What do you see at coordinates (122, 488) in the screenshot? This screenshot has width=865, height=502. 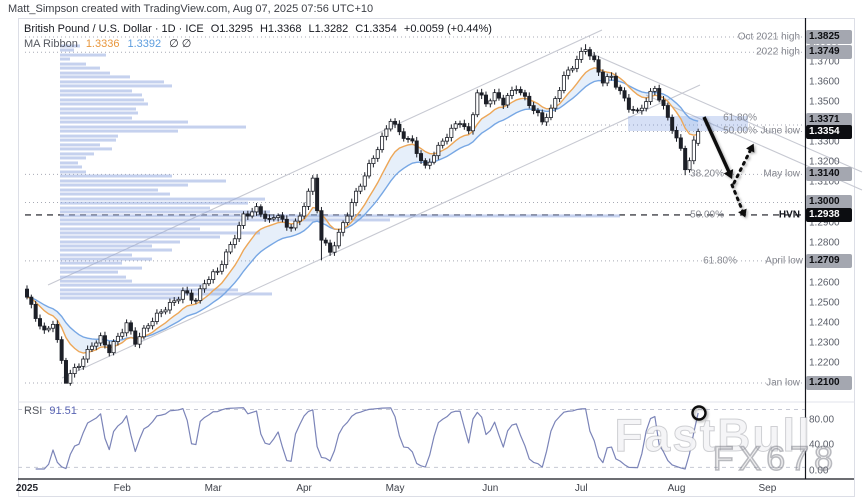 I see `time-label-feb: Feb` at bounding box center [122, 488].